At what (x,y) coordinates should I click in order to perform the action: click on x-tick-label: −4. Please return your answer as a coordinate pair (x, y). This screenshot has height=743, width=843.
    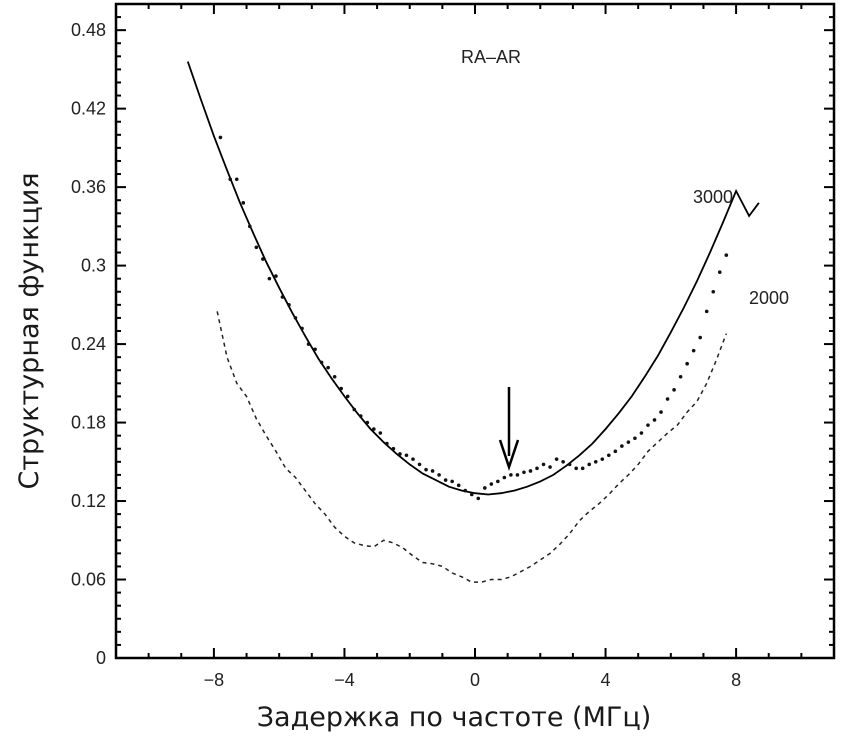
    Looking at the image, I should click on (344, 680).